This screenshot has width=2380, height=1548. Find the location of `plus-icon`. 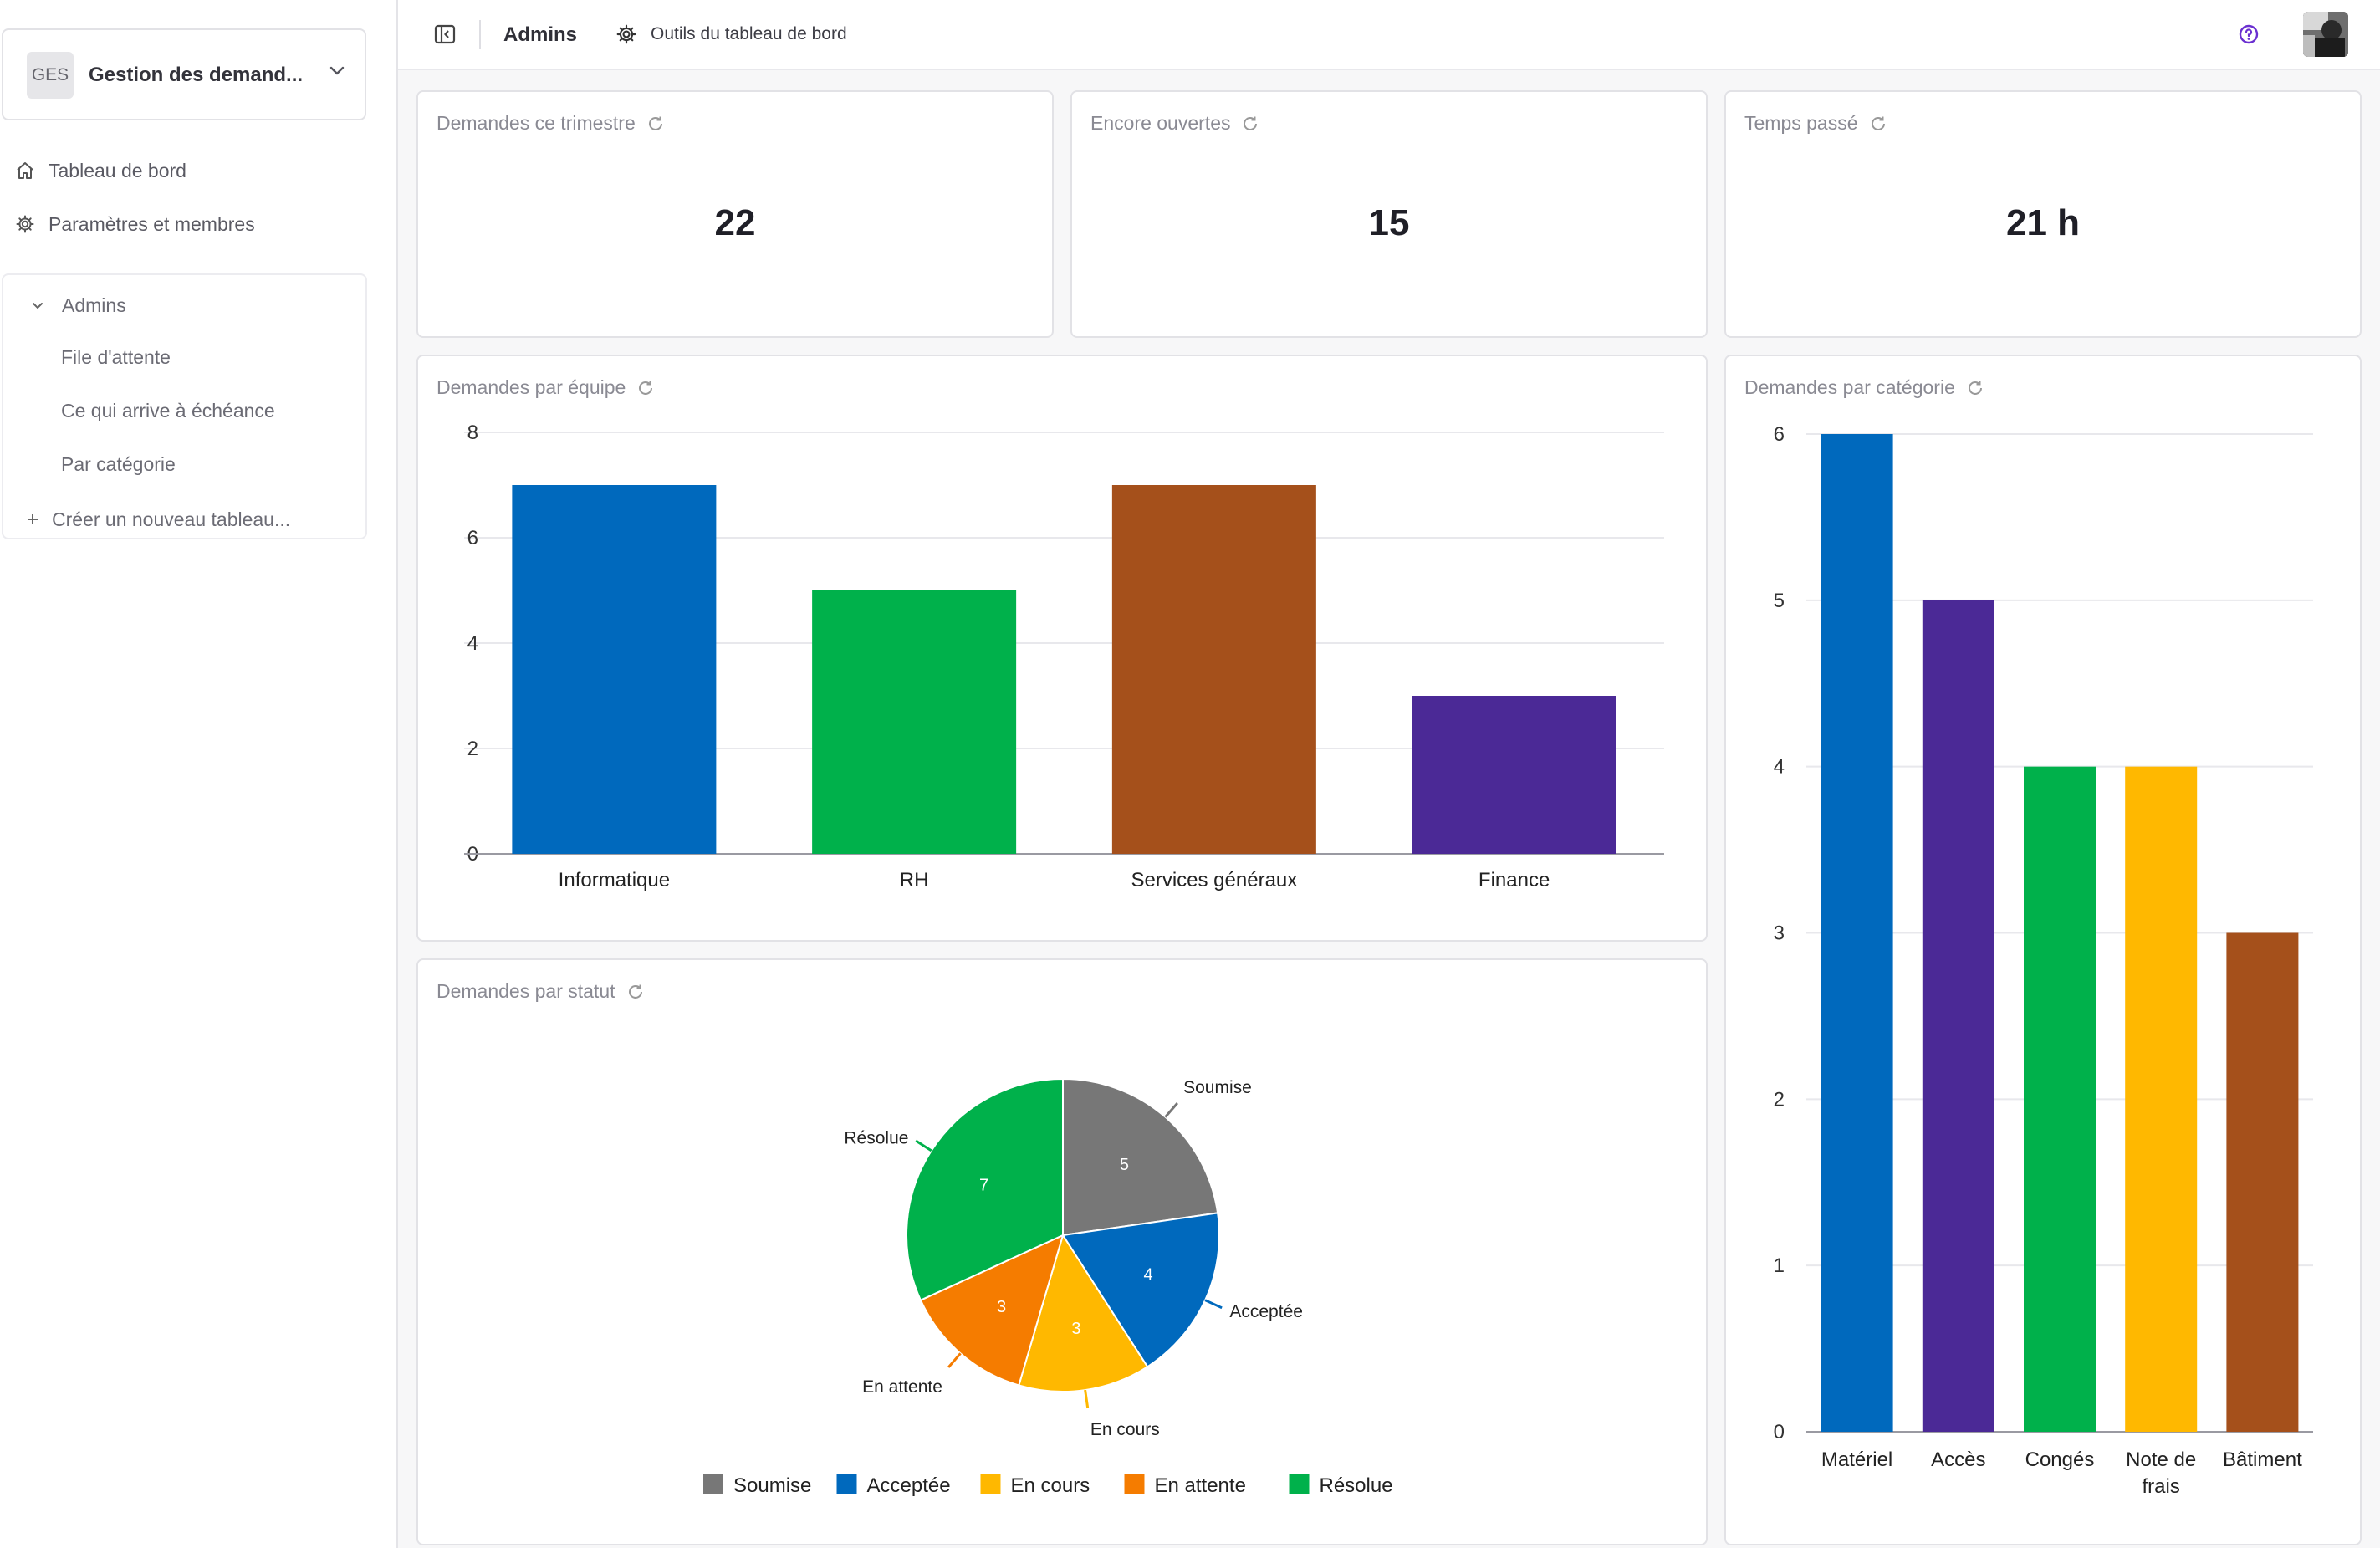

plus-icon is located at coordinates (33, 519).